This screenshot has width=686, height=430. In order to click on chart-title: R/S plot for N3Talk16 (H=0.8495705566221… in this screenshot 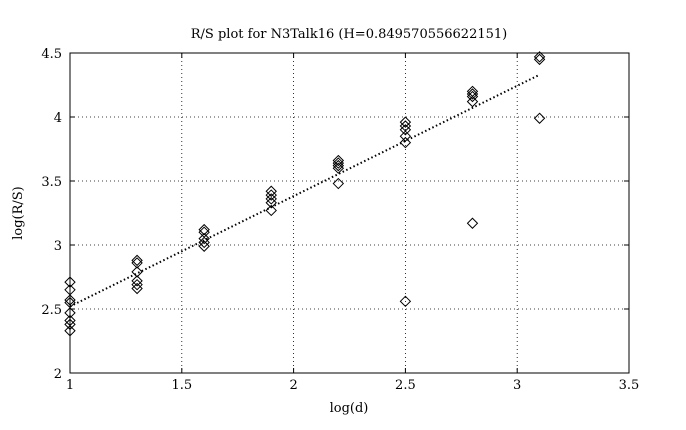, I will do `click(349, 34)`.